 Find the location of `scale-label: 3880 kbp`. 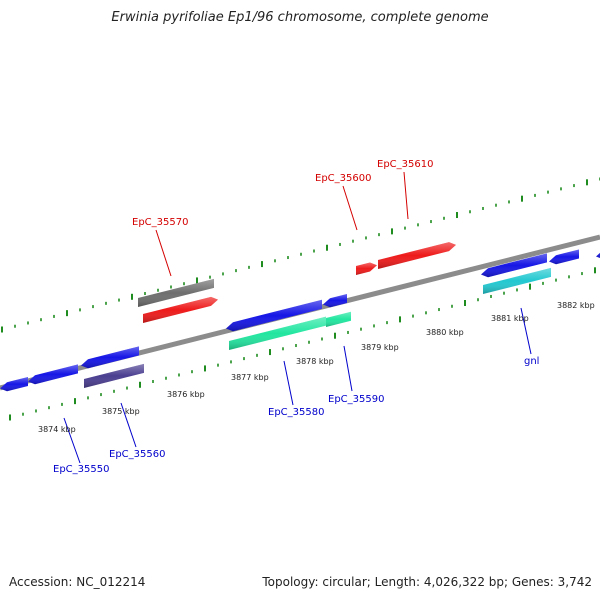

scale-label: 3880 kbp is located at coordinates (445, 332).